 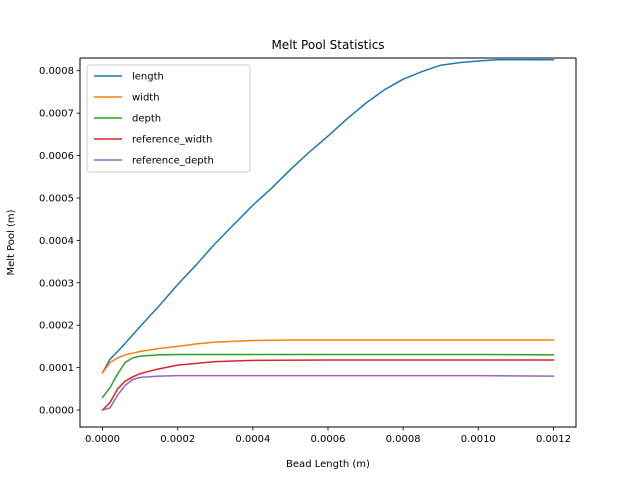 I want to click on y-tick-label: 0.0004, so click(x=56, y=241).